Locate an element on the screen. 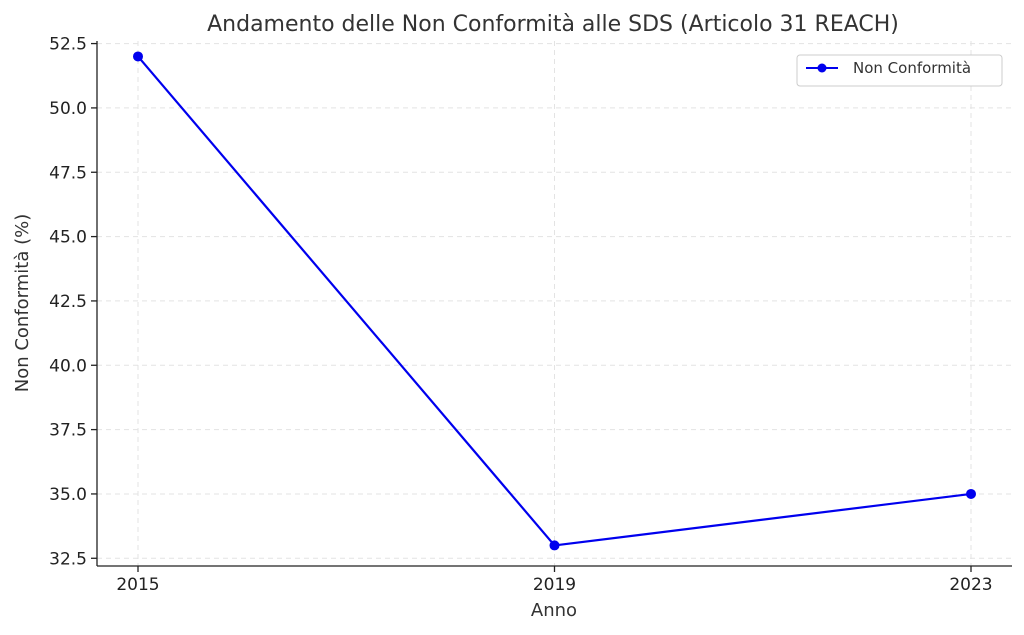 Image resolution: width=1024 pixels, height=635 pixels. y-ticks: 32.5 35.0 37.5 40.0 42.5 45.0 47.5 50.0 52.5 is located at coordinates (73, 302).